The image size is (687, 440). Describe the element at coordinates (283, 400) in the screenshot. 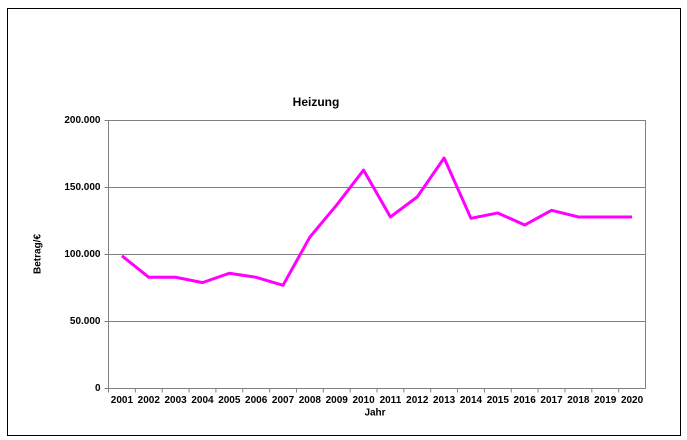

I see `x-tick-label: 2007` at that location.